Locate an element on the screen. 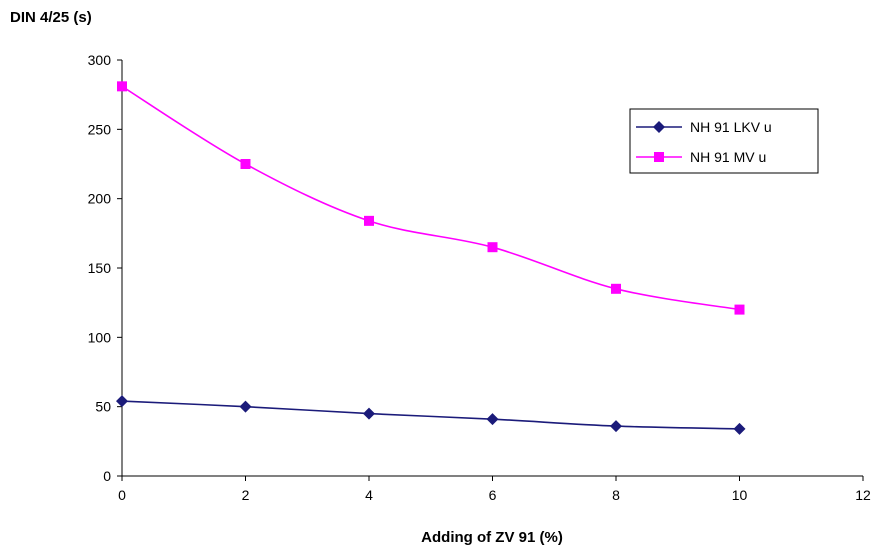 The image size is (875, 556). y-tick-label: 0 is located at coordinates (107, 476).